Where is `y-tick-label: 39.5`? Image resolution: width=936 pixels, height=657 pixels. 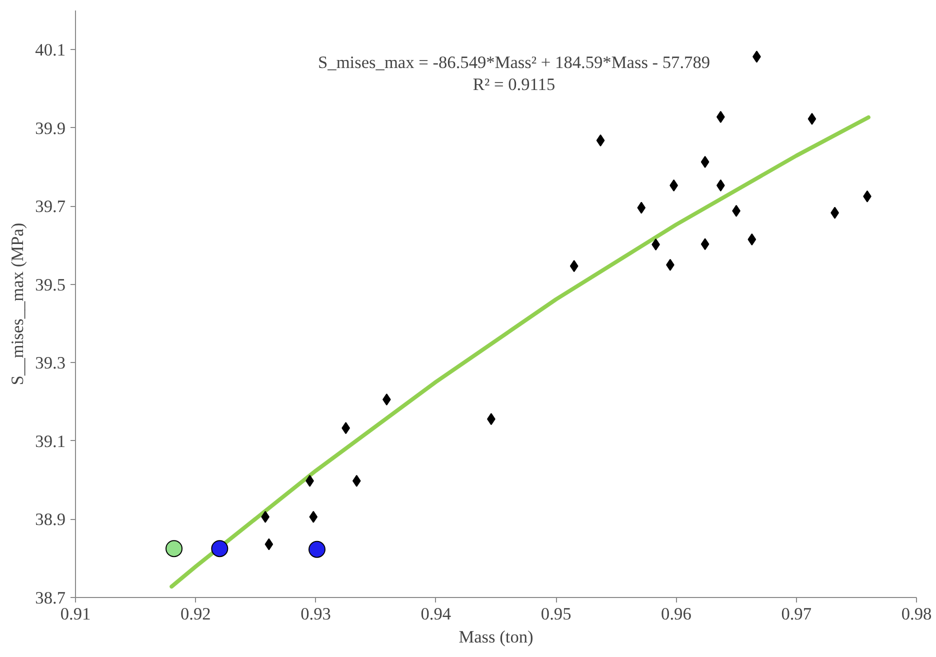
y-tick-label: 39.5 is located at coordinates (50, 284).